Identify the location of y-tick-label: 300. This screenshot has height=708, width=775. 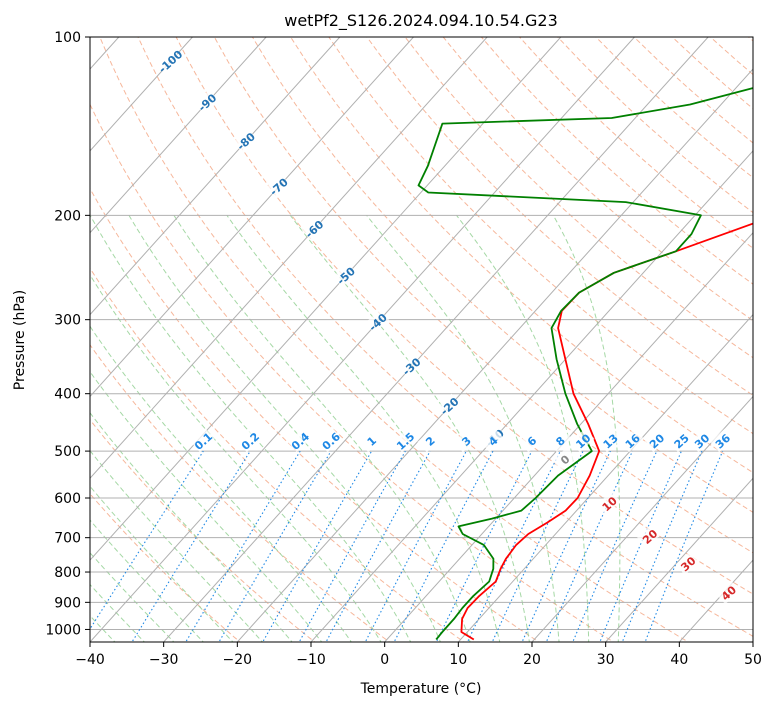
(67, 321).